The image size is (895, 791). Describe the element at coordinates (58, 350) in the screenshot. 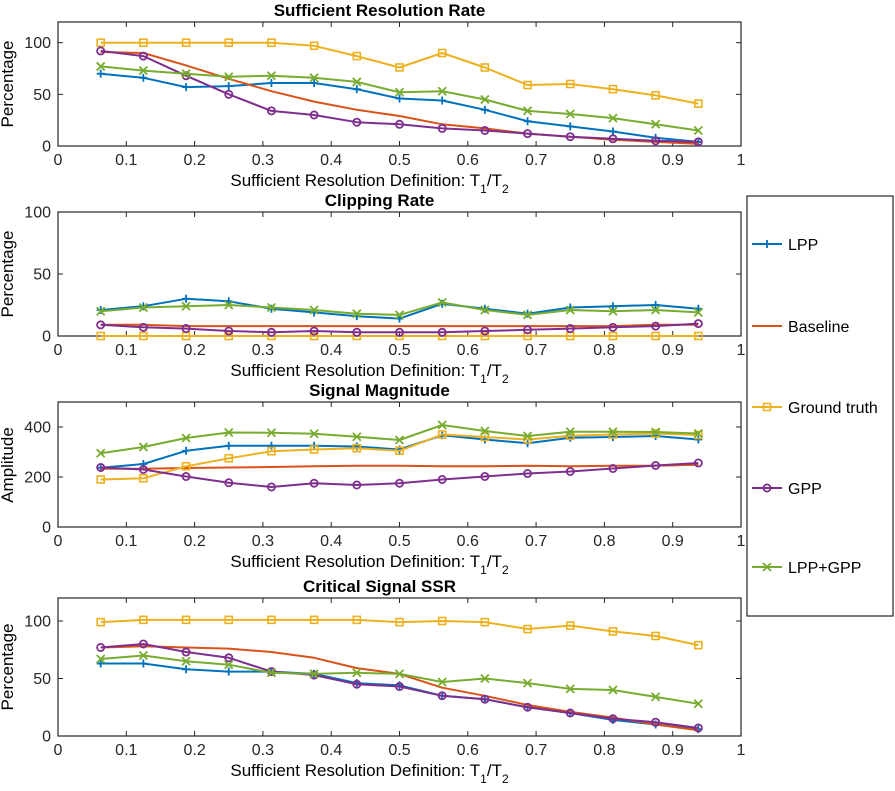

I see `x-tick-label: 0` at that location.